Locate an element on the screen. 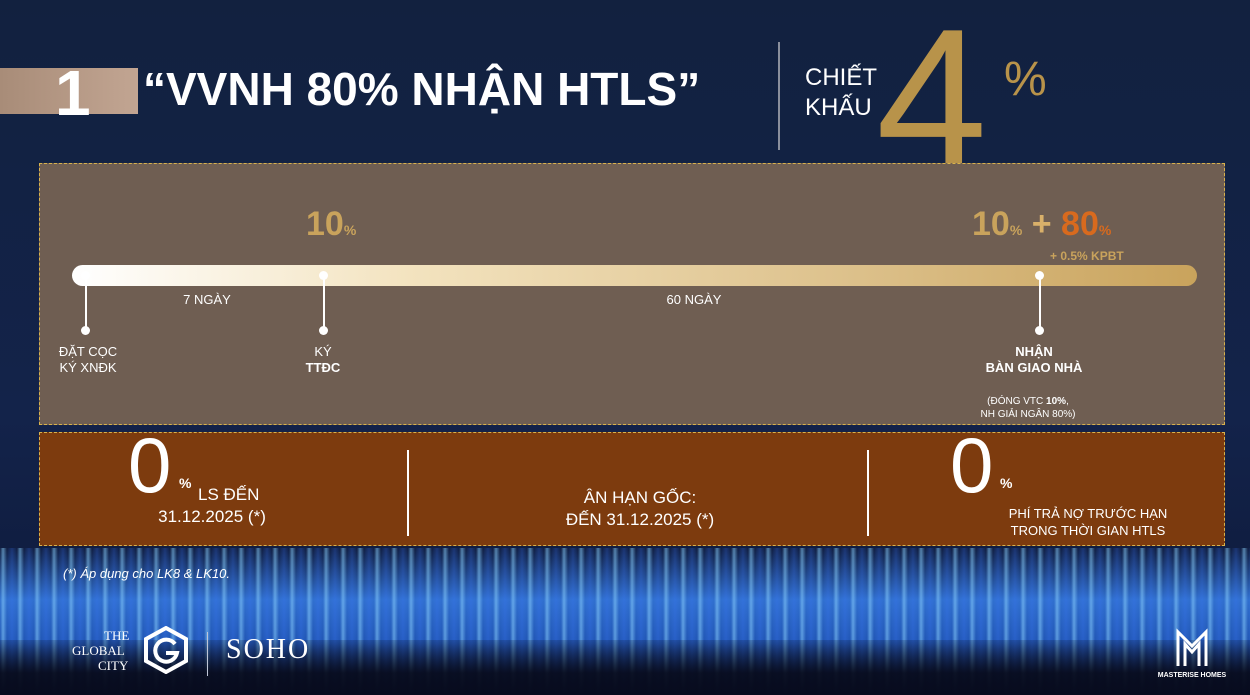 Image resolution: width=1250 pixels, height=695 pixels. masterise-logo: MASTERISE HOMES is located at coordinates (1192, 675).